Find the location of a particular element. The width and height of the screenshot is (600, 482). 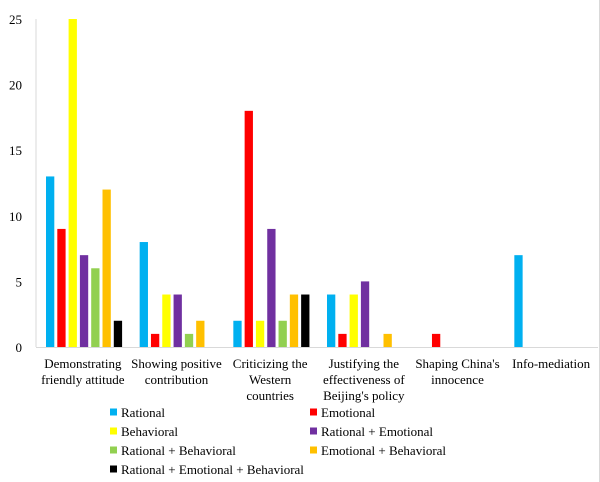

x-category-label: Showing positive contribution is located at coordinates (176, 371).